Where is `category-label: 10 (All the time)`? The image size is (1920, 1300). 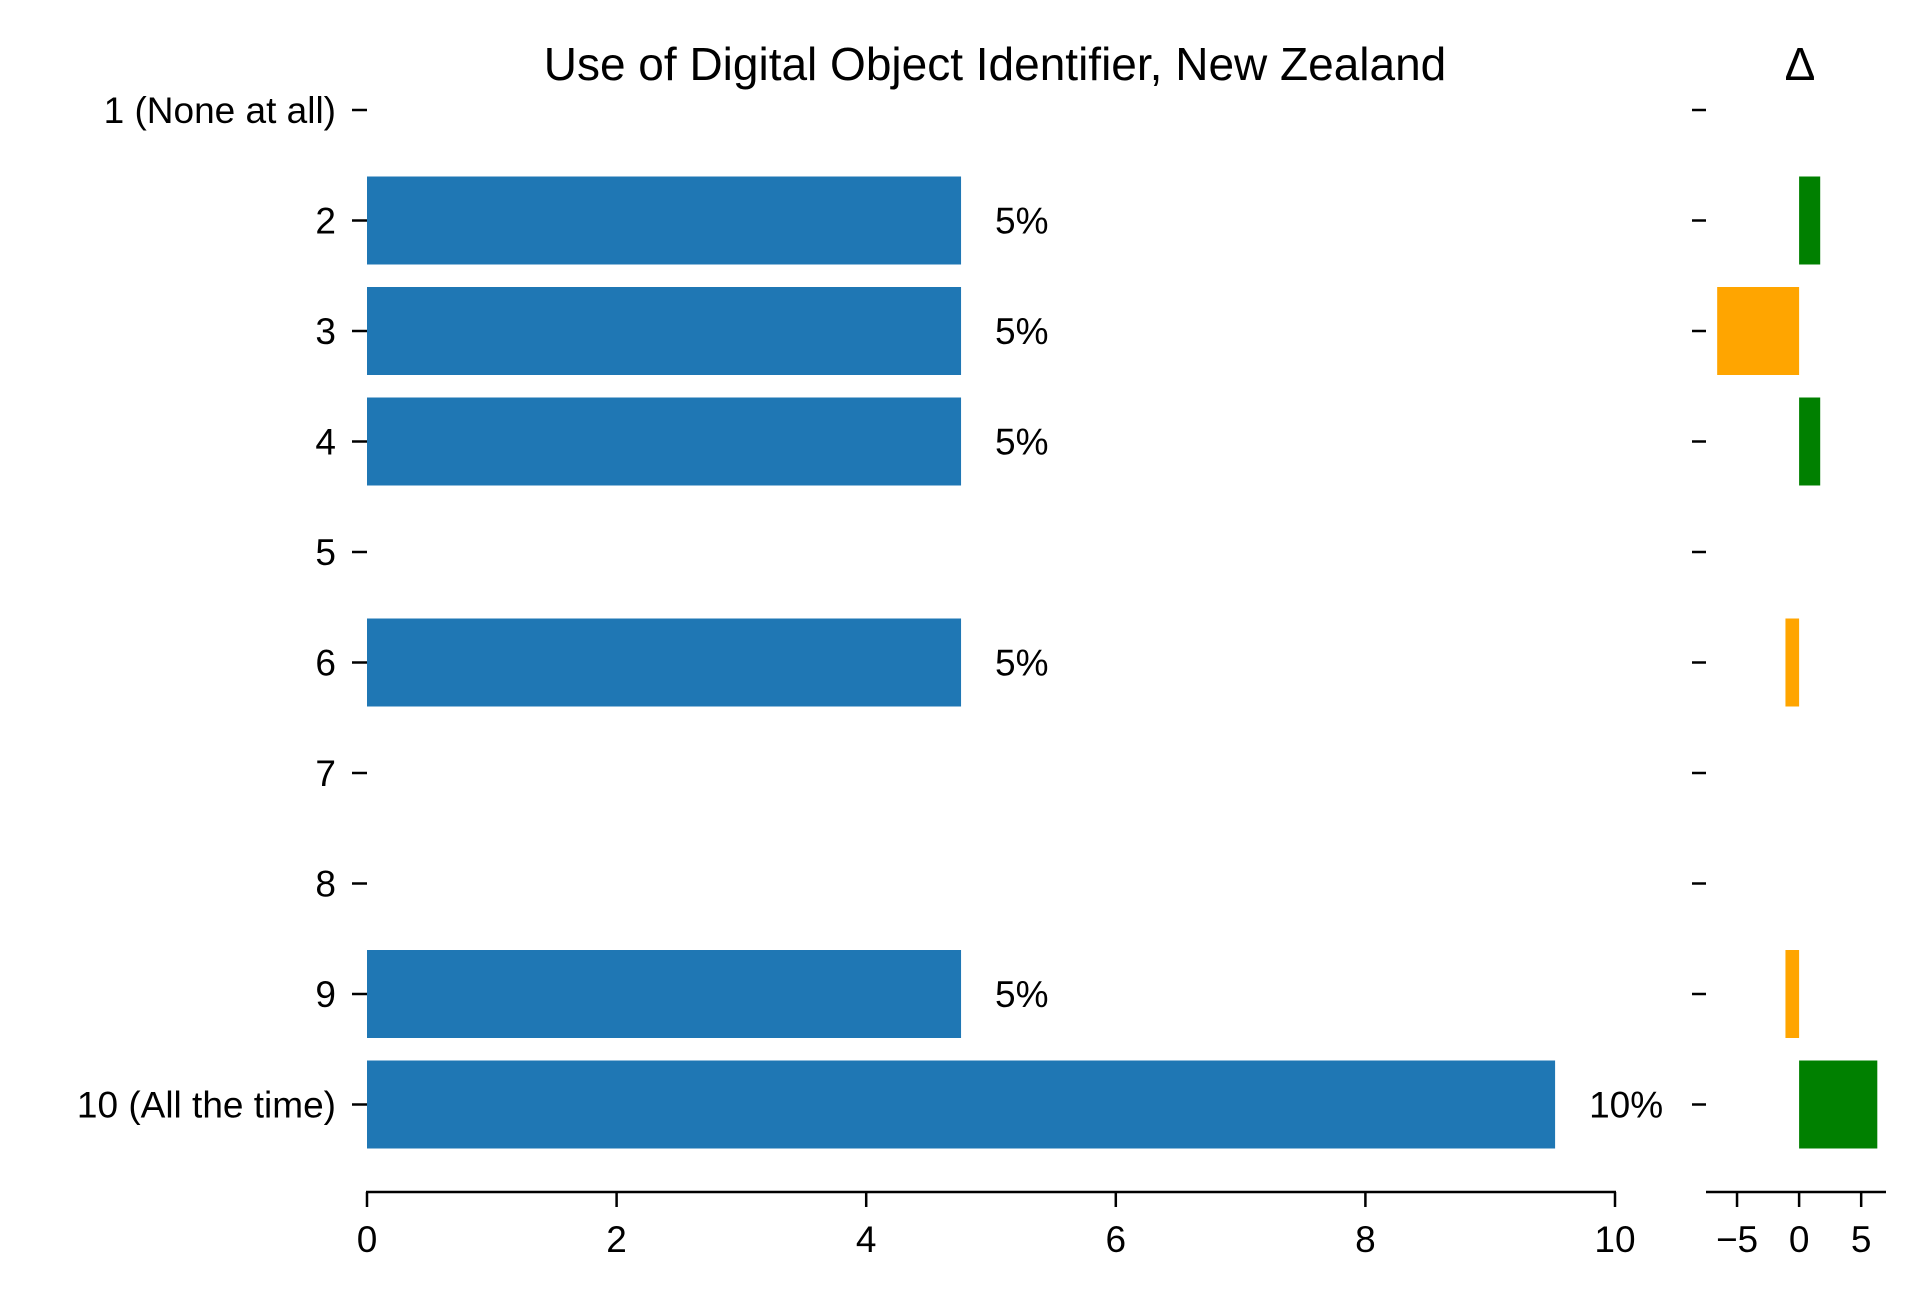 category-label: 10 (All the time) is located at coordinates (206, 1105).